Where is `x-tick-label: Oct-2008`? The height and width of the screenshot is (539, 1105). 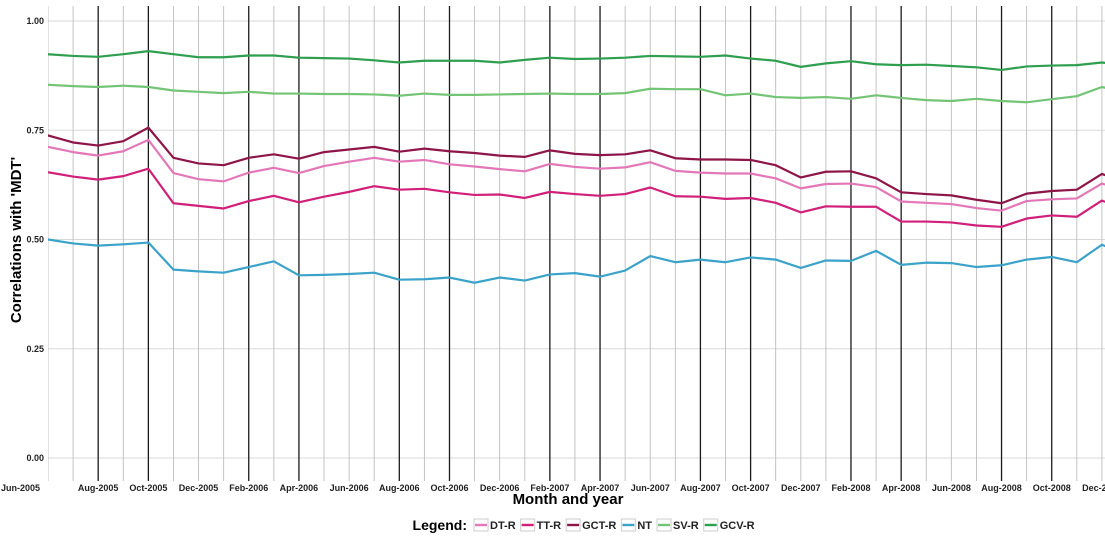 x-tick-label: Oct-2008 is located at coordinates (1052, 488).